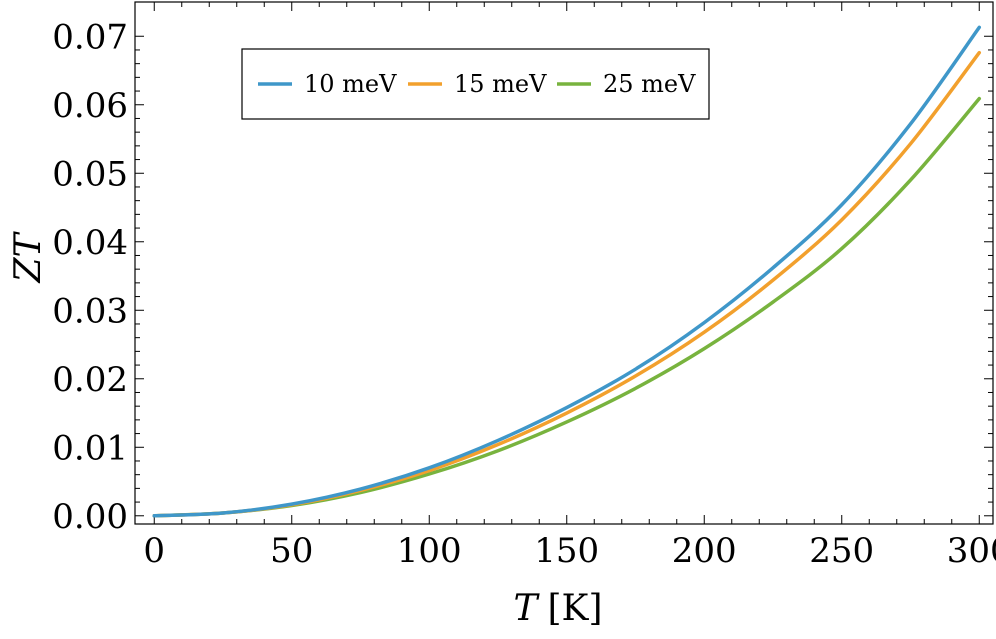  What do you see at coordinates (971, 551) in the screenshot?
I see `x-tick-label: 300` at bounding box center [971, 551].